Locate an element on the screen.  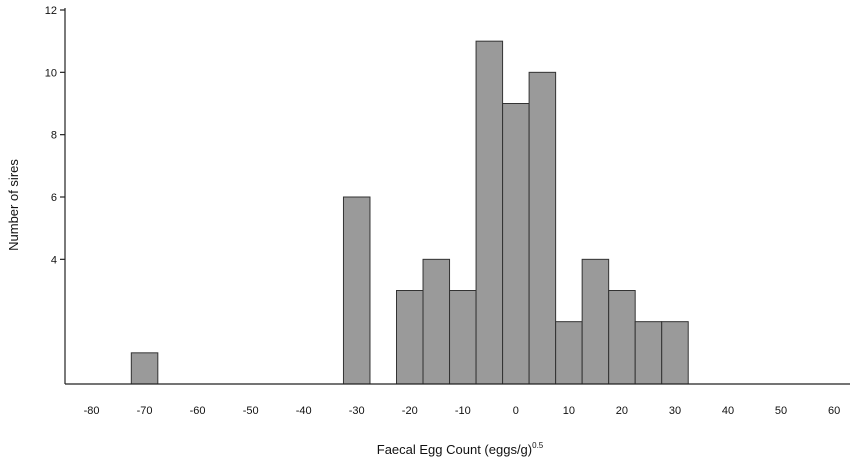
y-tick-label-3: 10 is located at coordinates (51, 73).